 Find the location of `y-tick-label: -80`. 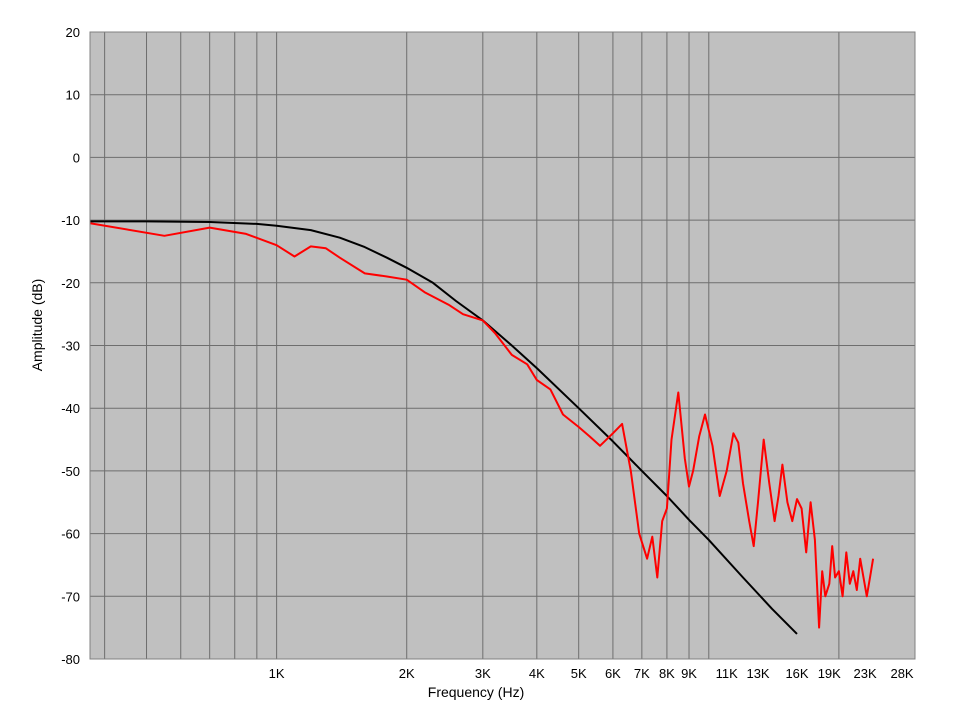

y-tick-label: -80 is located at coordinates (70, 659).